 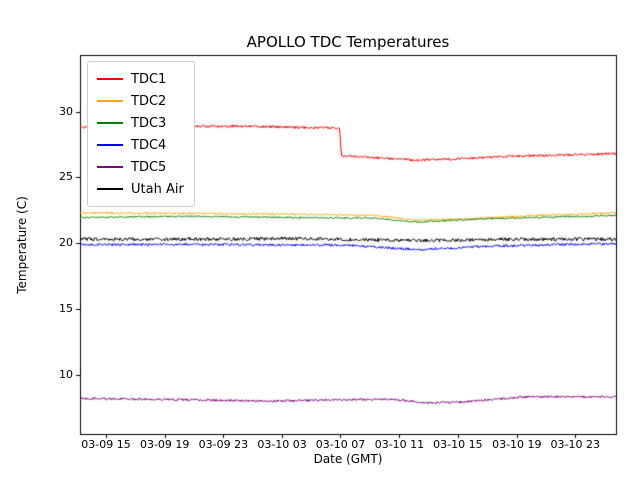 What do you see at coordinates (399, 444) in the screenshot?
I see `x-tick-label: 03-10 11` at bounding box center [399, 444].